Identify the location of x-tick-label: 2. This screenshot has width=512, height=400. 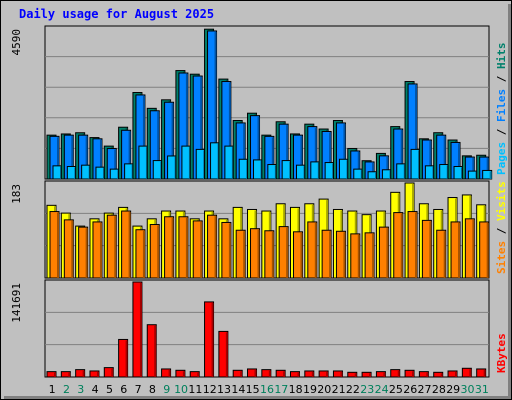
(66, 389).